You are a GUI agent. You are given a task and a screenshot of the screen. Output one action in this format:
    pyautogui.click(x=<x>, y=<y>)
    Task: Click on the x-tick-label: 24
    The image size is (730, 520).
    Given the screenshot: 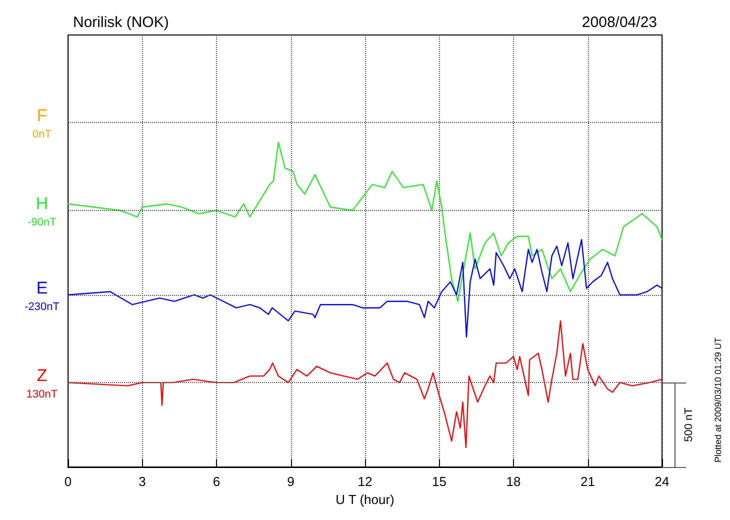 What is the action you would take?
    pyautogui.click(x=662, y=481)
    